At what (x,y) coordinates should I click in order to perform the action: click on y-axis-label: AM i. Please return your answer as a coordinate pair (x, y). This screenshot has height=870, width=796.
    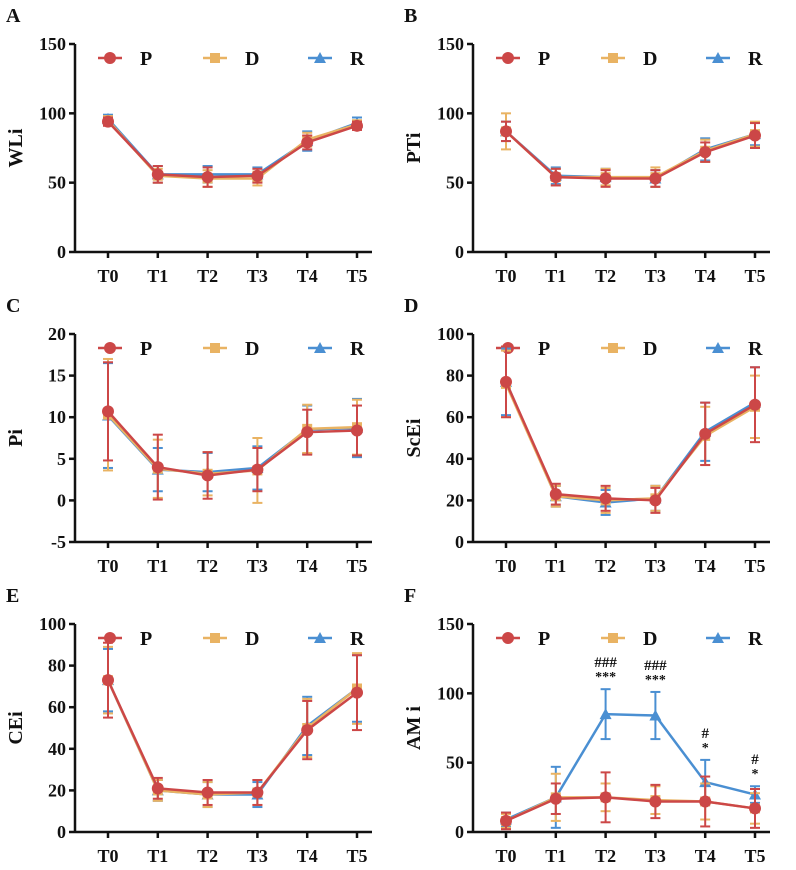
    Looking at the image, I should click on (414, 728).